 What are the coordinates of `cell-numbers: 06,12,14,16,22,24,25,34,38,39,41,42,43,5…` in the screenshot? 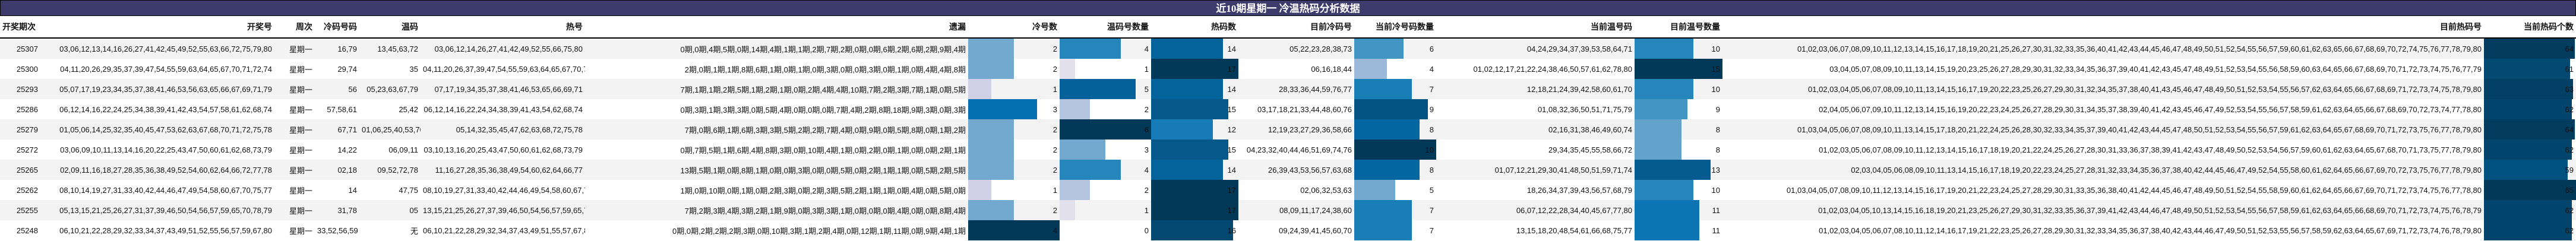 It's located at (157, 109).